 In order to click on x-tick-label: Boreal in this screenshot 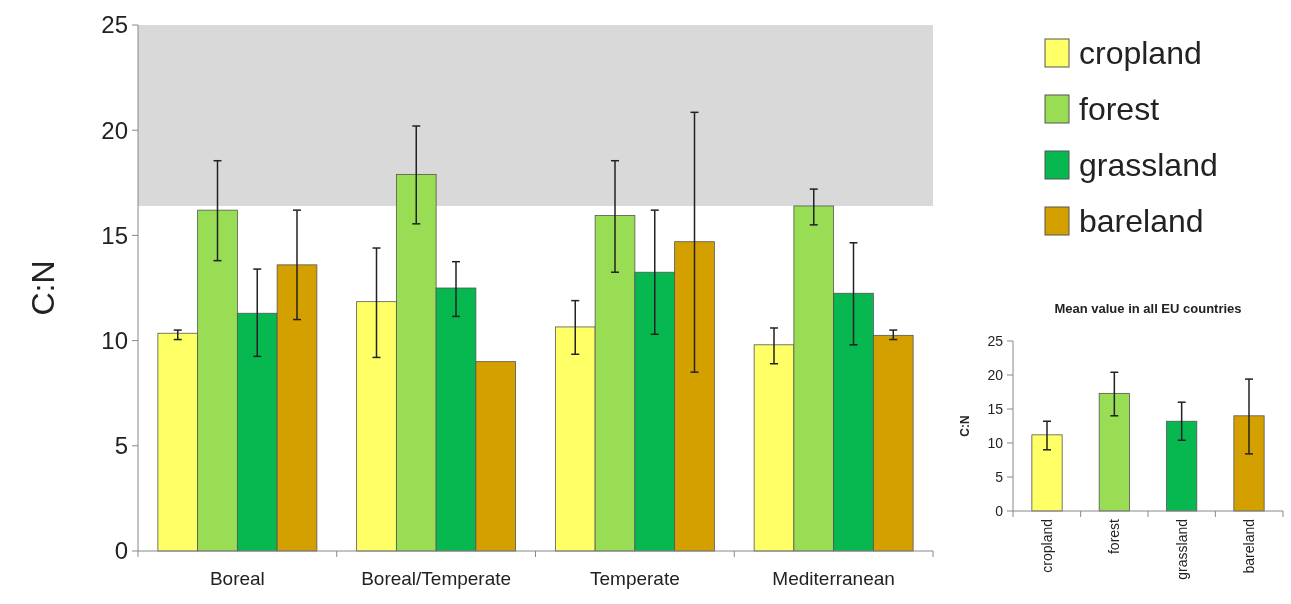, I will do `click(237, 578)`.